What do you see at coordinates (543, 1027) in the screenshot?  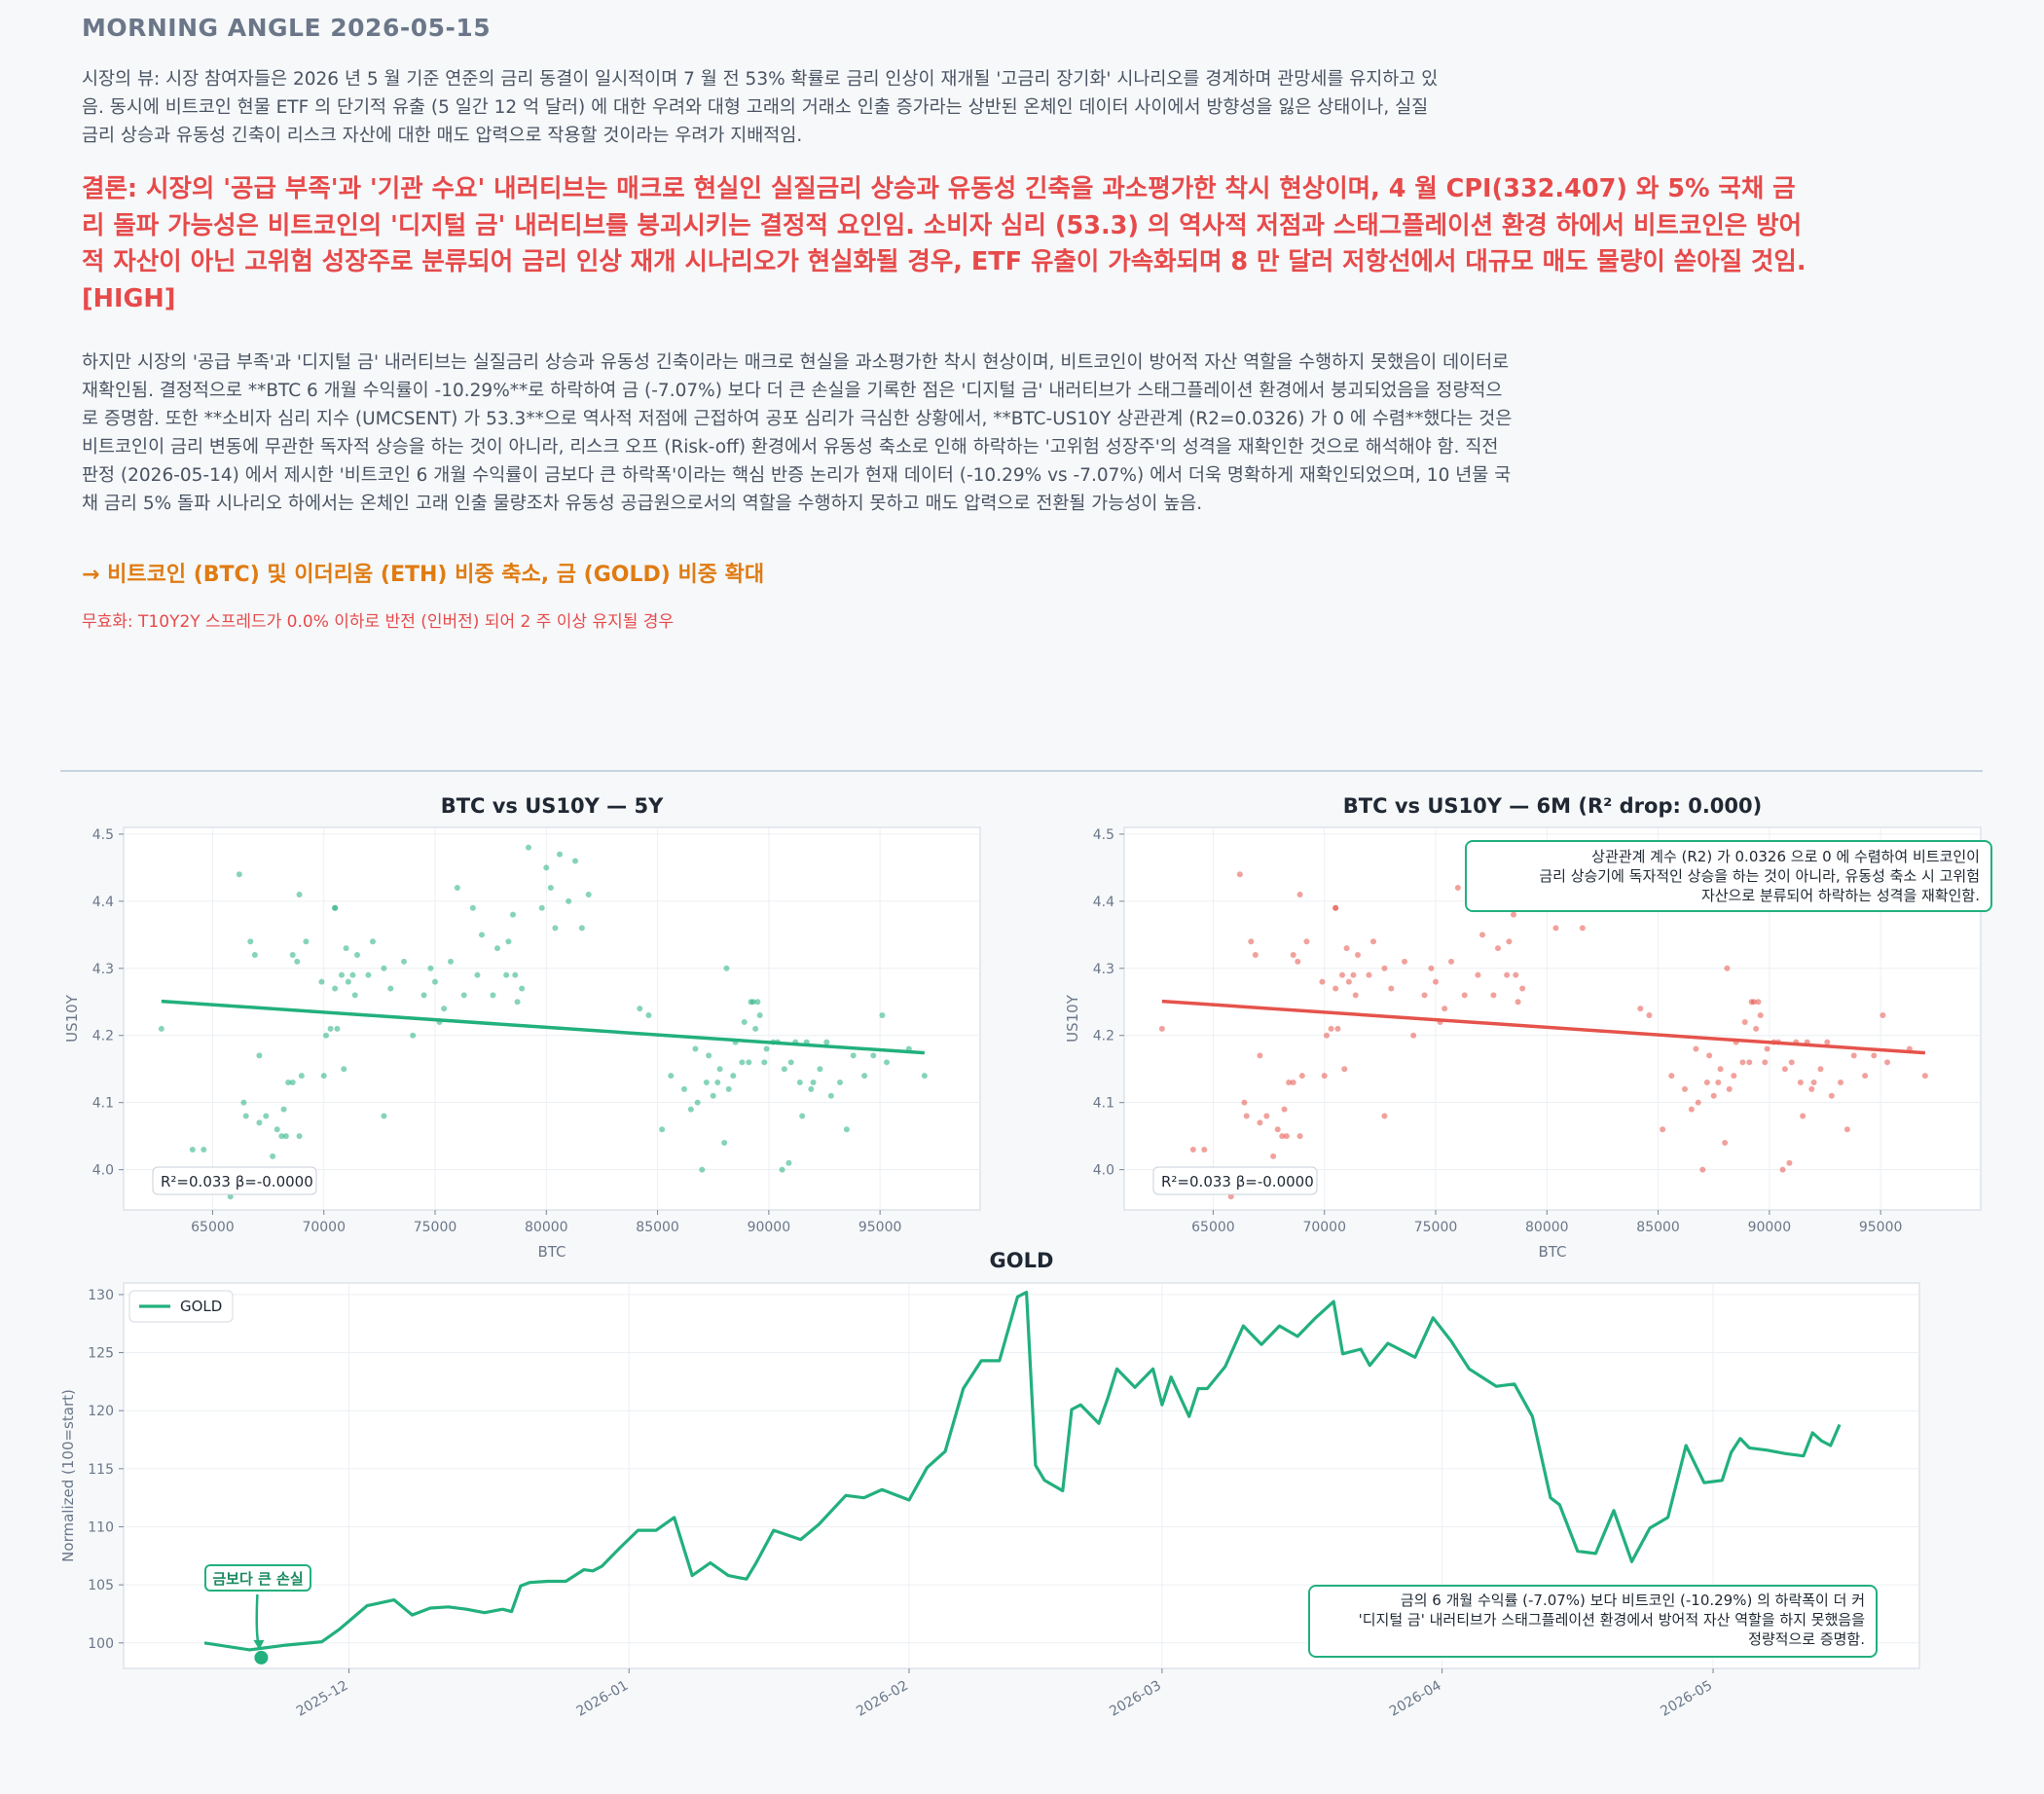 I see `regression-line` at bounding box center [543, 1027].